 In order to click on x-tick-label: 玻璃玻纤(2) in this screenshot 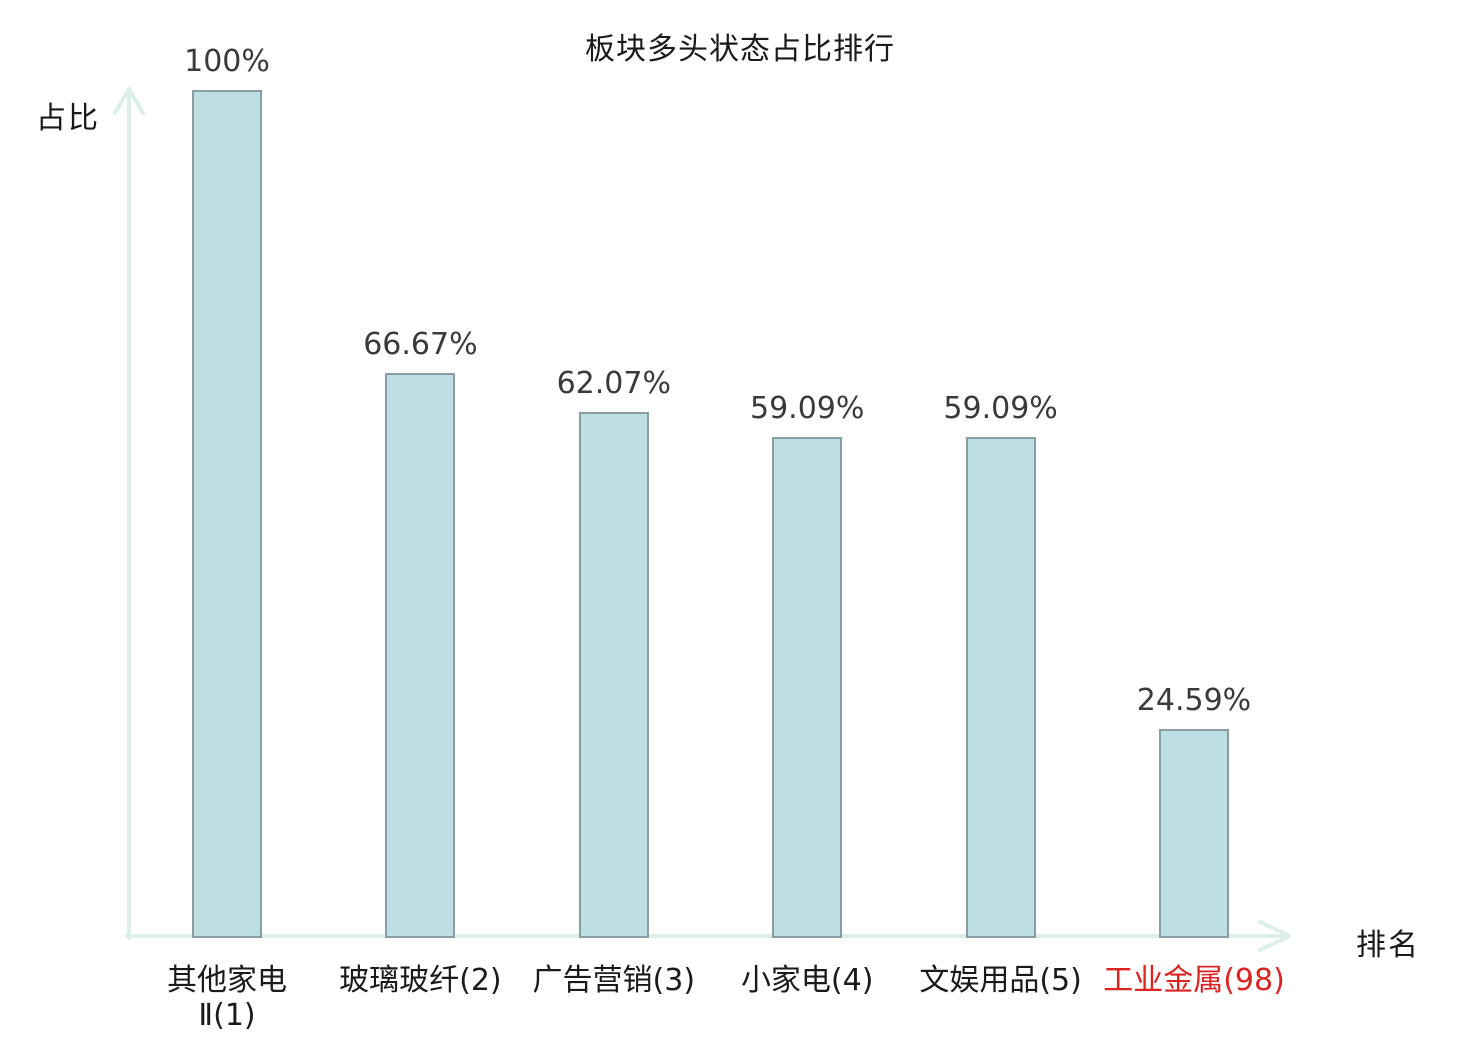, I will do `click(420, 980)`.